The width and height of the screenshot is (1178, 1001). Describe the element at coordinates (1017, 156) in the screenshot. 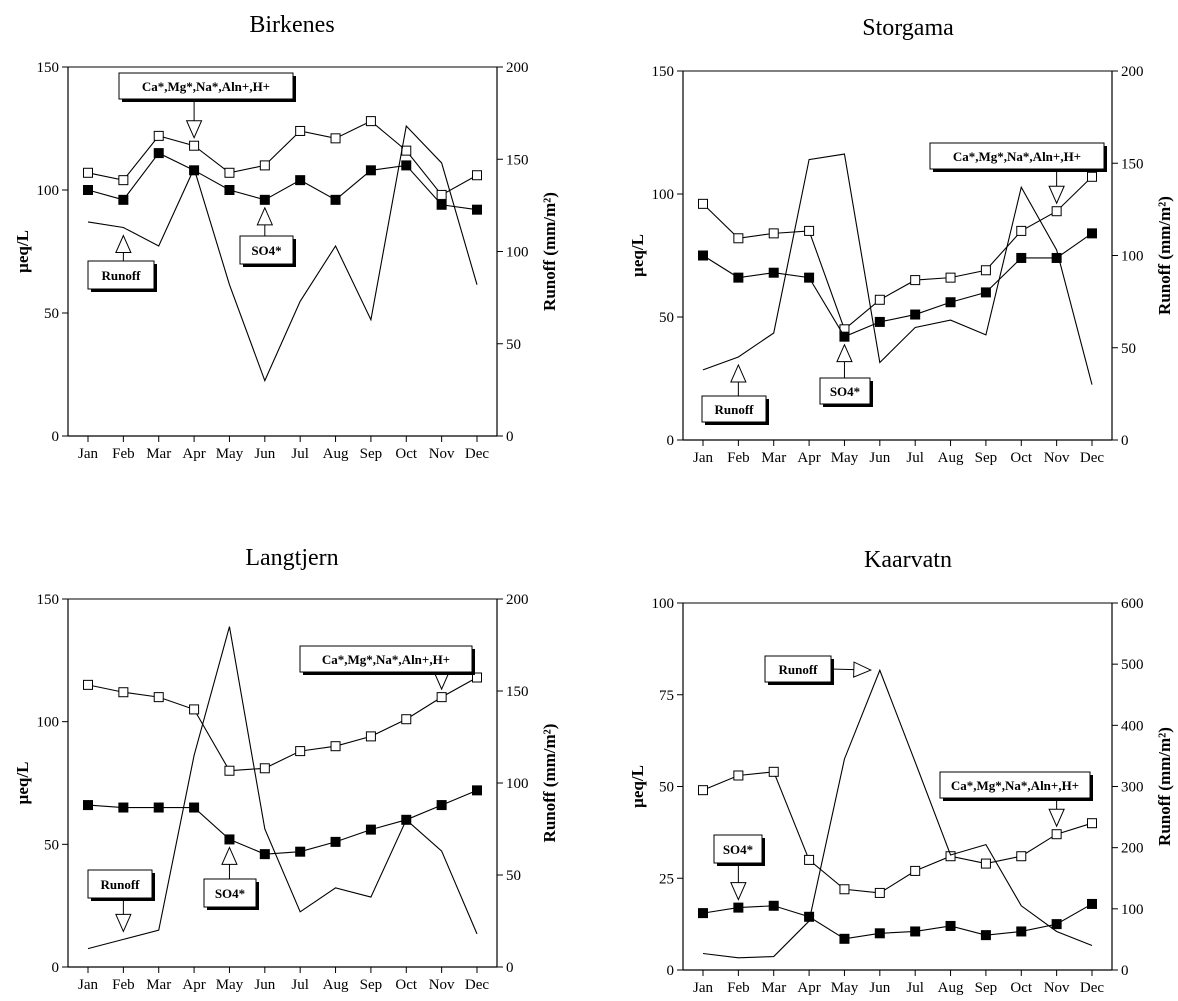

I see `callout-label: Ca*,Mg*,Na*,Aln+,H+` at that location.